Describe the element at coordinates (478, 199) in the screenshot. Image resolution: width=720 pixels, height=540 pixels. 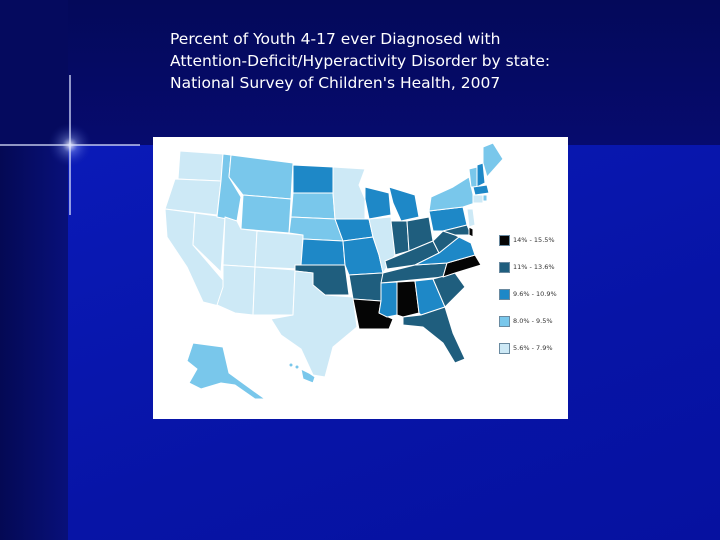
I see `state-connecticut` at that location.